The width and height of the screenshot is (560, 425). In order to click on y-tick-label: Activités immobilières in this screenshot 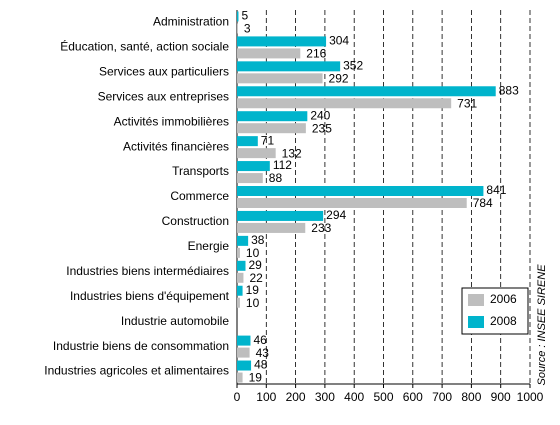, I will do `click(171, 121)`.